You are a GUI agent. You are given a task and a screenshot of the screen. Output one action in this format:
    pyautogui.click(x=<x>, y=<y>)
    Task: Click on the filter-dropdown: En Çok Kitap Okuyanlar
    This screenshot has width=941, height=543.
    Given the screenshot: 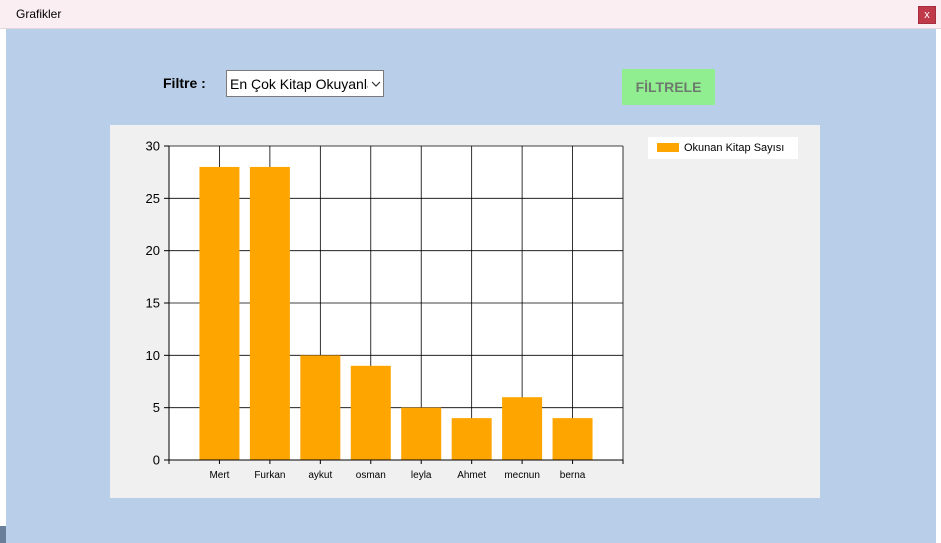 What is the action you would take?
    pyautogui.click(x=305, y=83)
    